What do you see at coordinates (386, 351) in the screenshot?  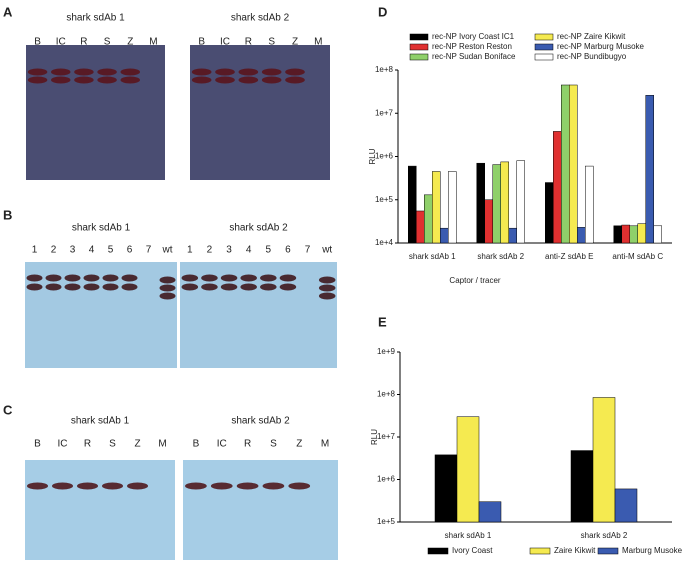 I see `y-tick-label: 1e+9` at bounding box center [386, 351].